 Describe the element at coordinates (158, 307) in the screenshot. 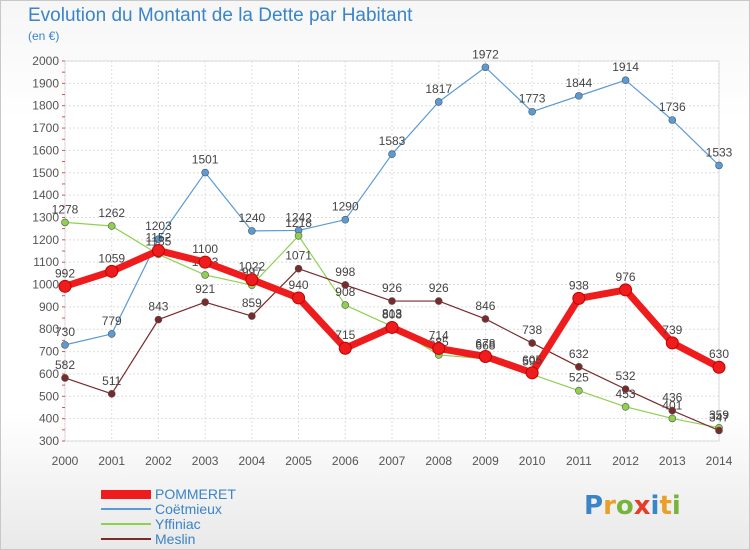

I see `data-label: 843` at that location.